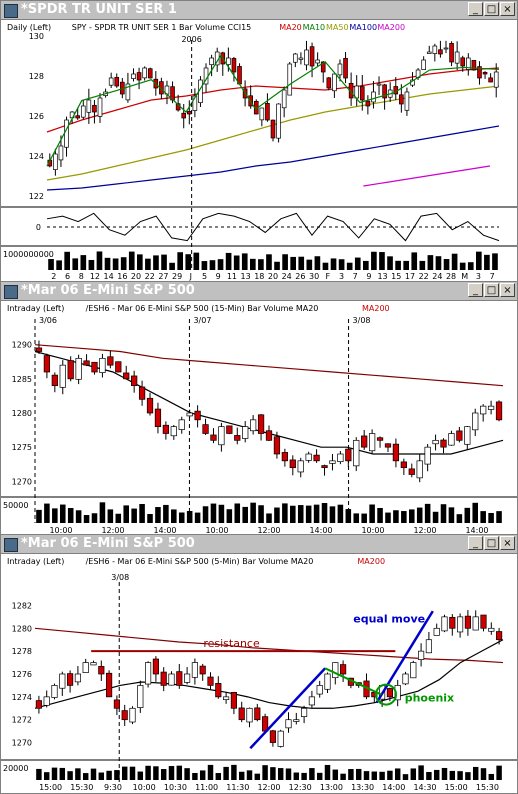 The width and height of the screenshot is (518, 794). I want to click on x-tick-label: 16, so click(122, 276).